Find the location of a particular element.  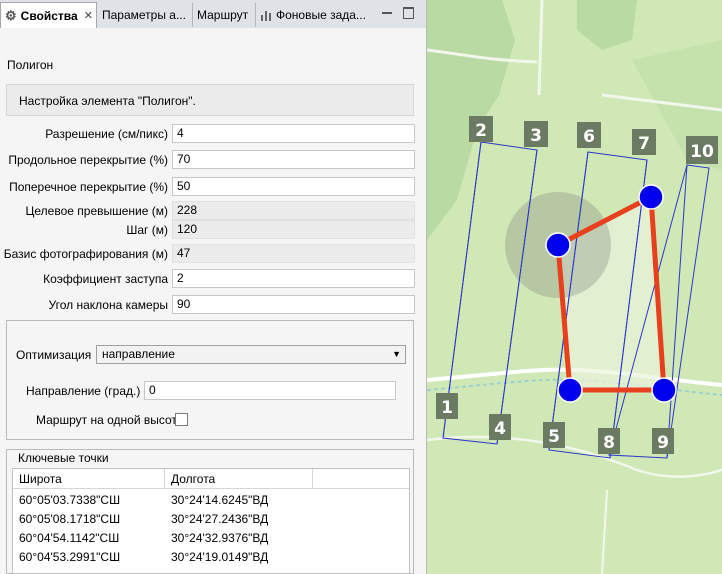

polygon-fill is located at coordinates (611, 293).